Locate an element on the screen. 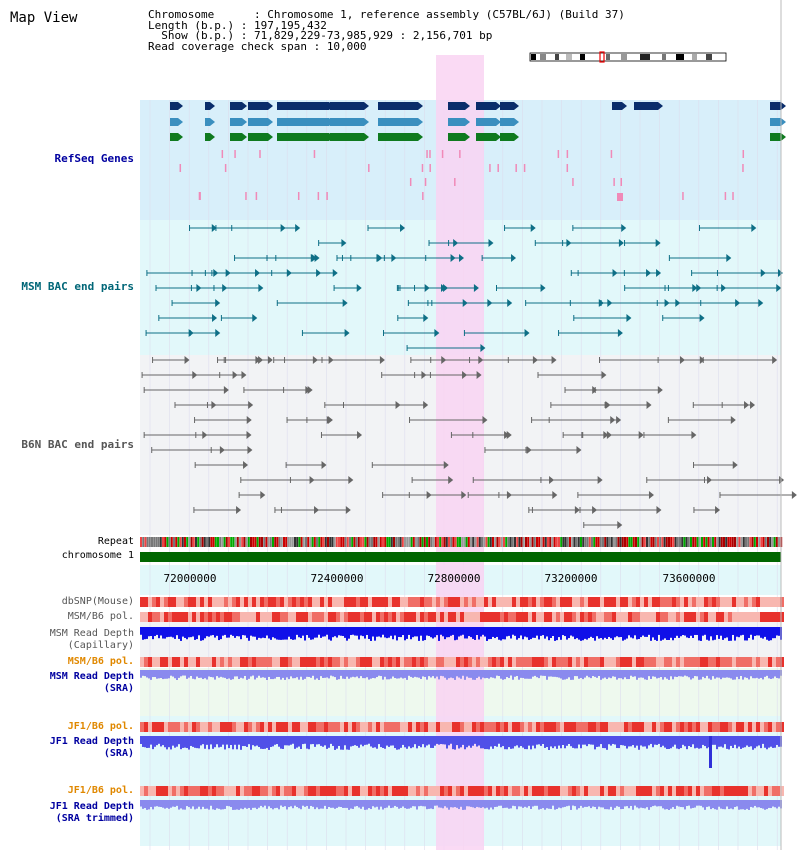  track-label-dbsnp: dbSNP(Mouse) is located at coordinates (97, 601).